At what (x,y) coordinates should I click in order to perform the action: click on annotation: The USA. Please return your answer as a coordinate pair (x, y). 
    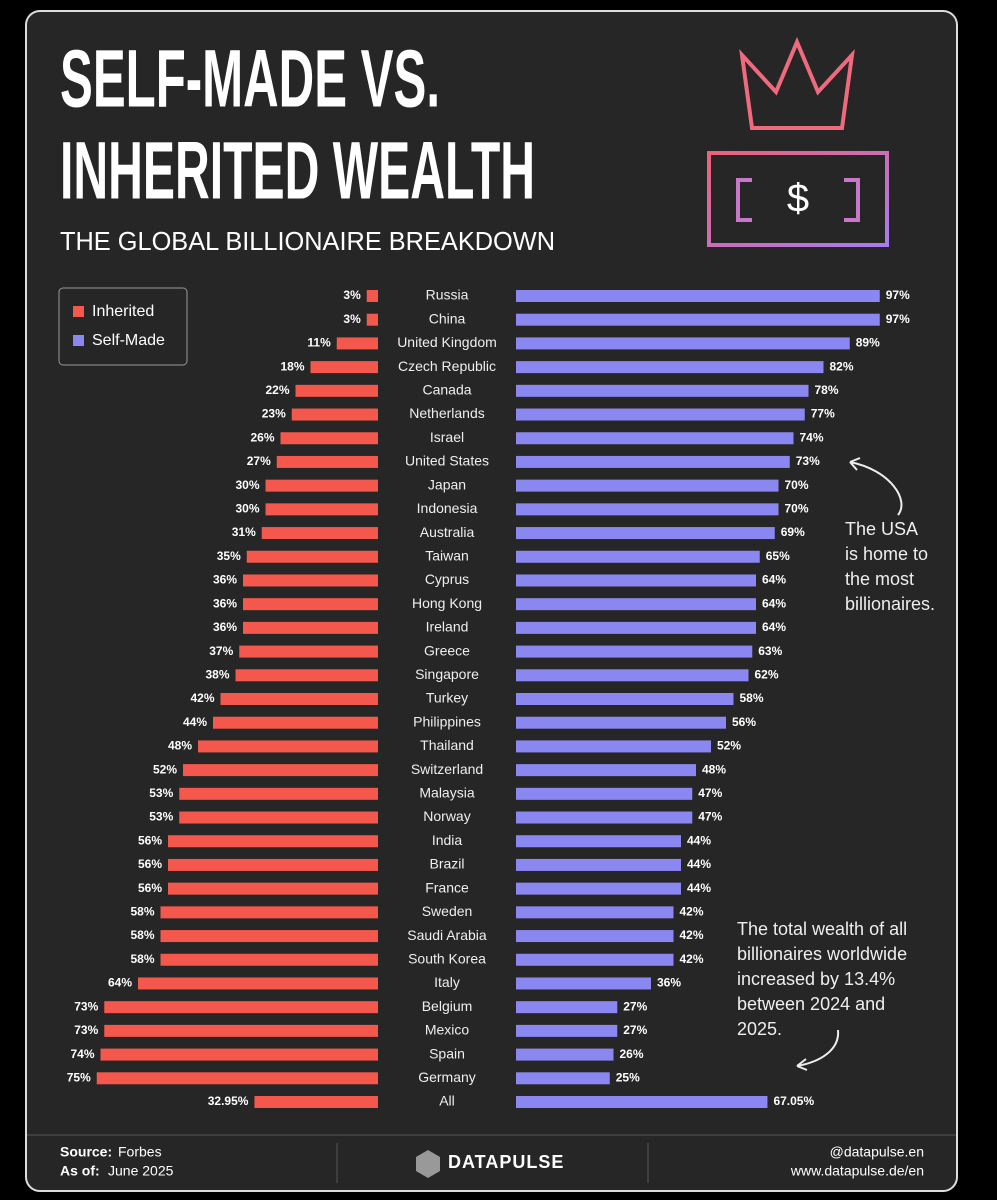
    Looking at the image, I should click on (881, 529).